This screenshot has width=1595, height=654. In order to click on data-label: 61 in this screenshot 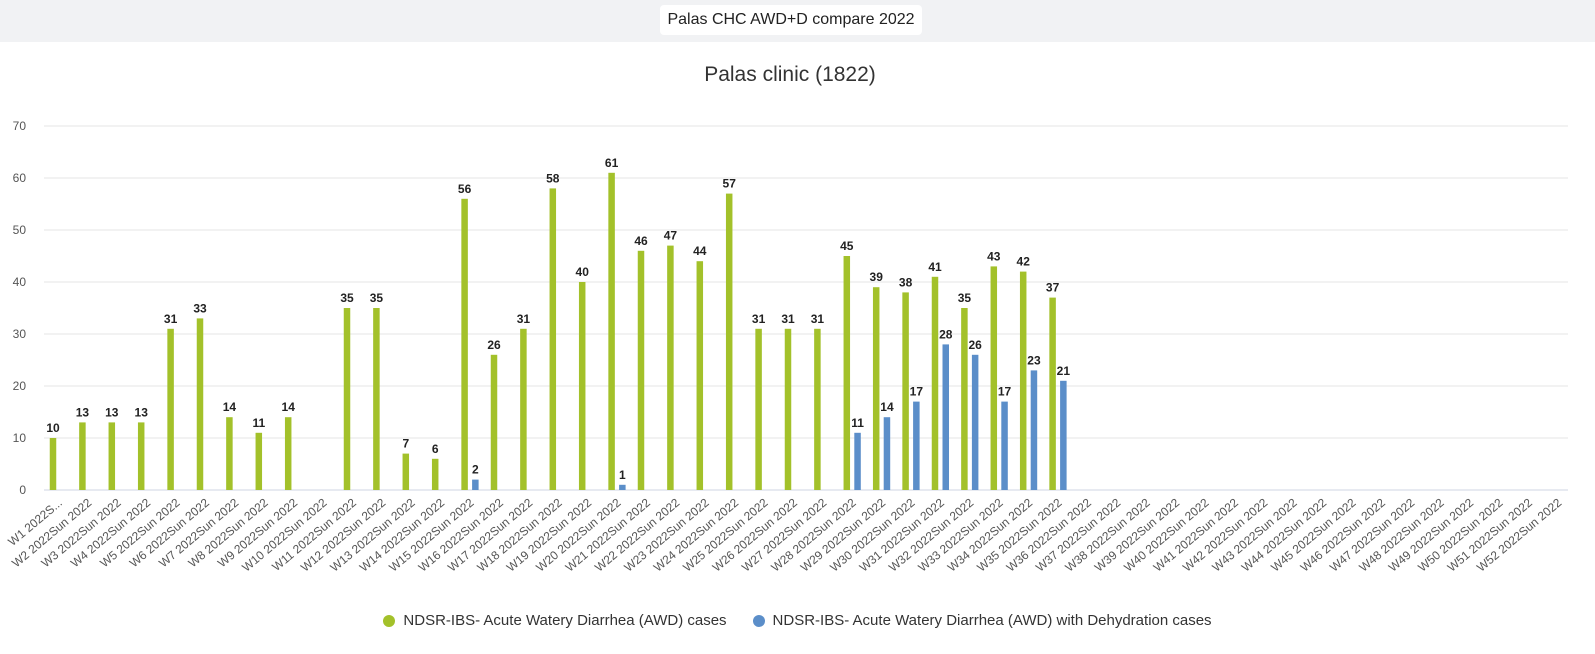, I will do `click(612, 163)`.